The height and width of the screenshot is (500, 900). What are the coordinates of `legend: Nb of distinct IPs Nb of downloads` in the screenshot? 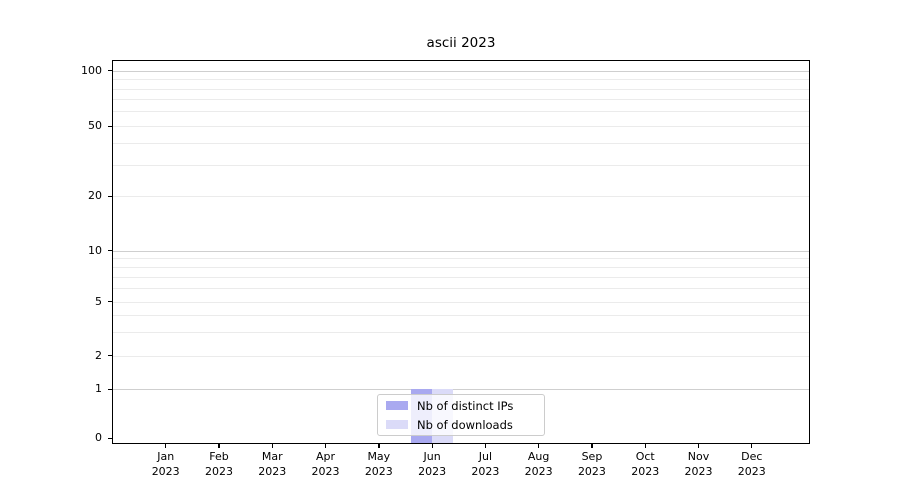 It's located at (461, 415).